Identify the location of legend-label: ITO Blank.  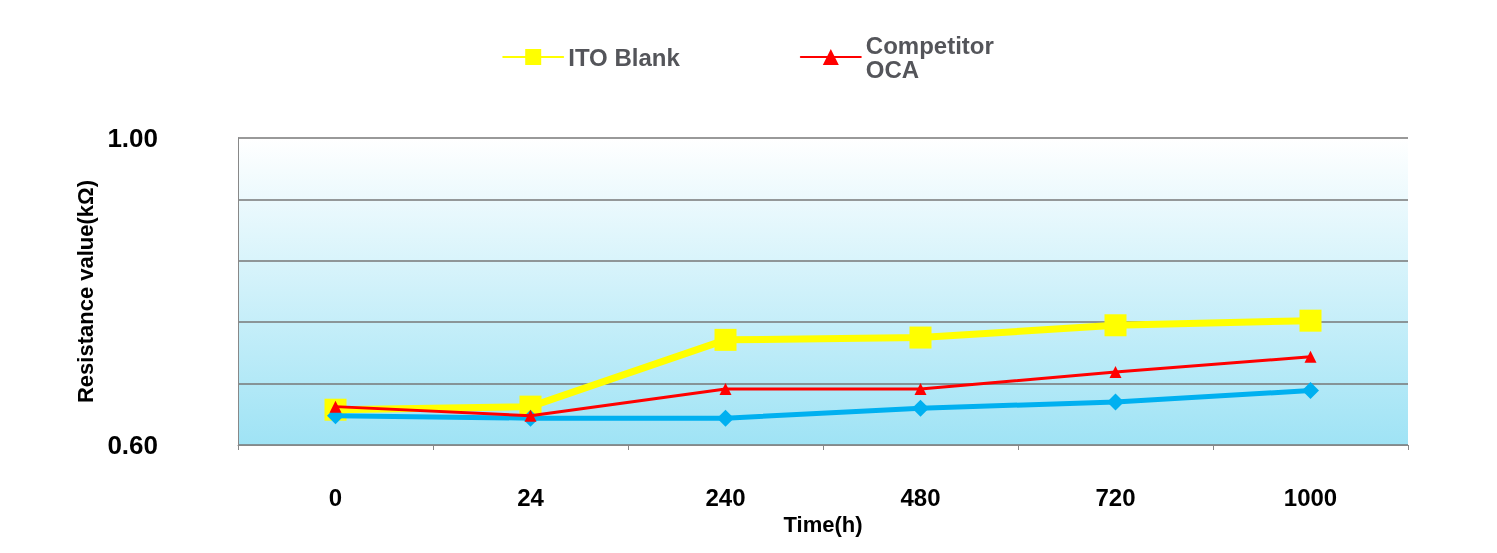
(624, 57).